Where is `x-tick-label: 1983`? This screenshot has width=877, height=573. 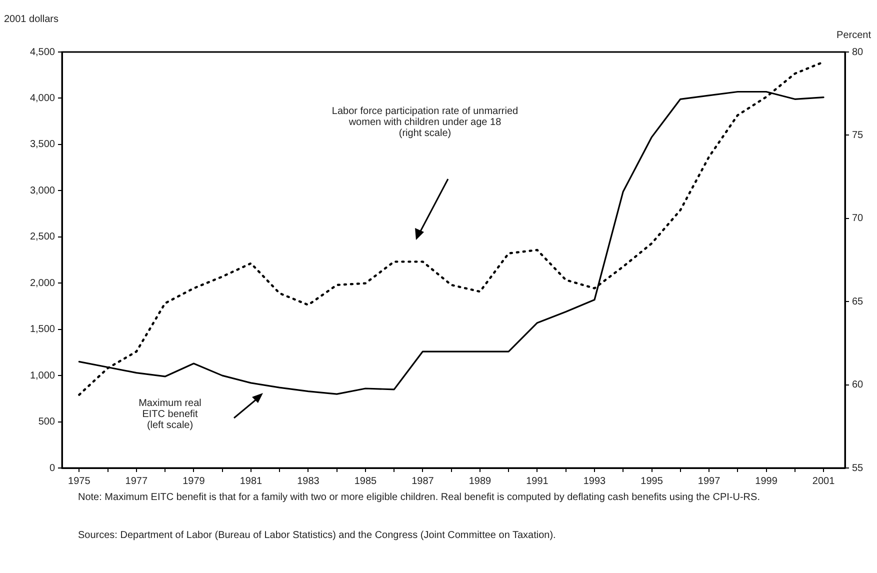 x-tick-label: 1983 is located at coordinates (308, 481).